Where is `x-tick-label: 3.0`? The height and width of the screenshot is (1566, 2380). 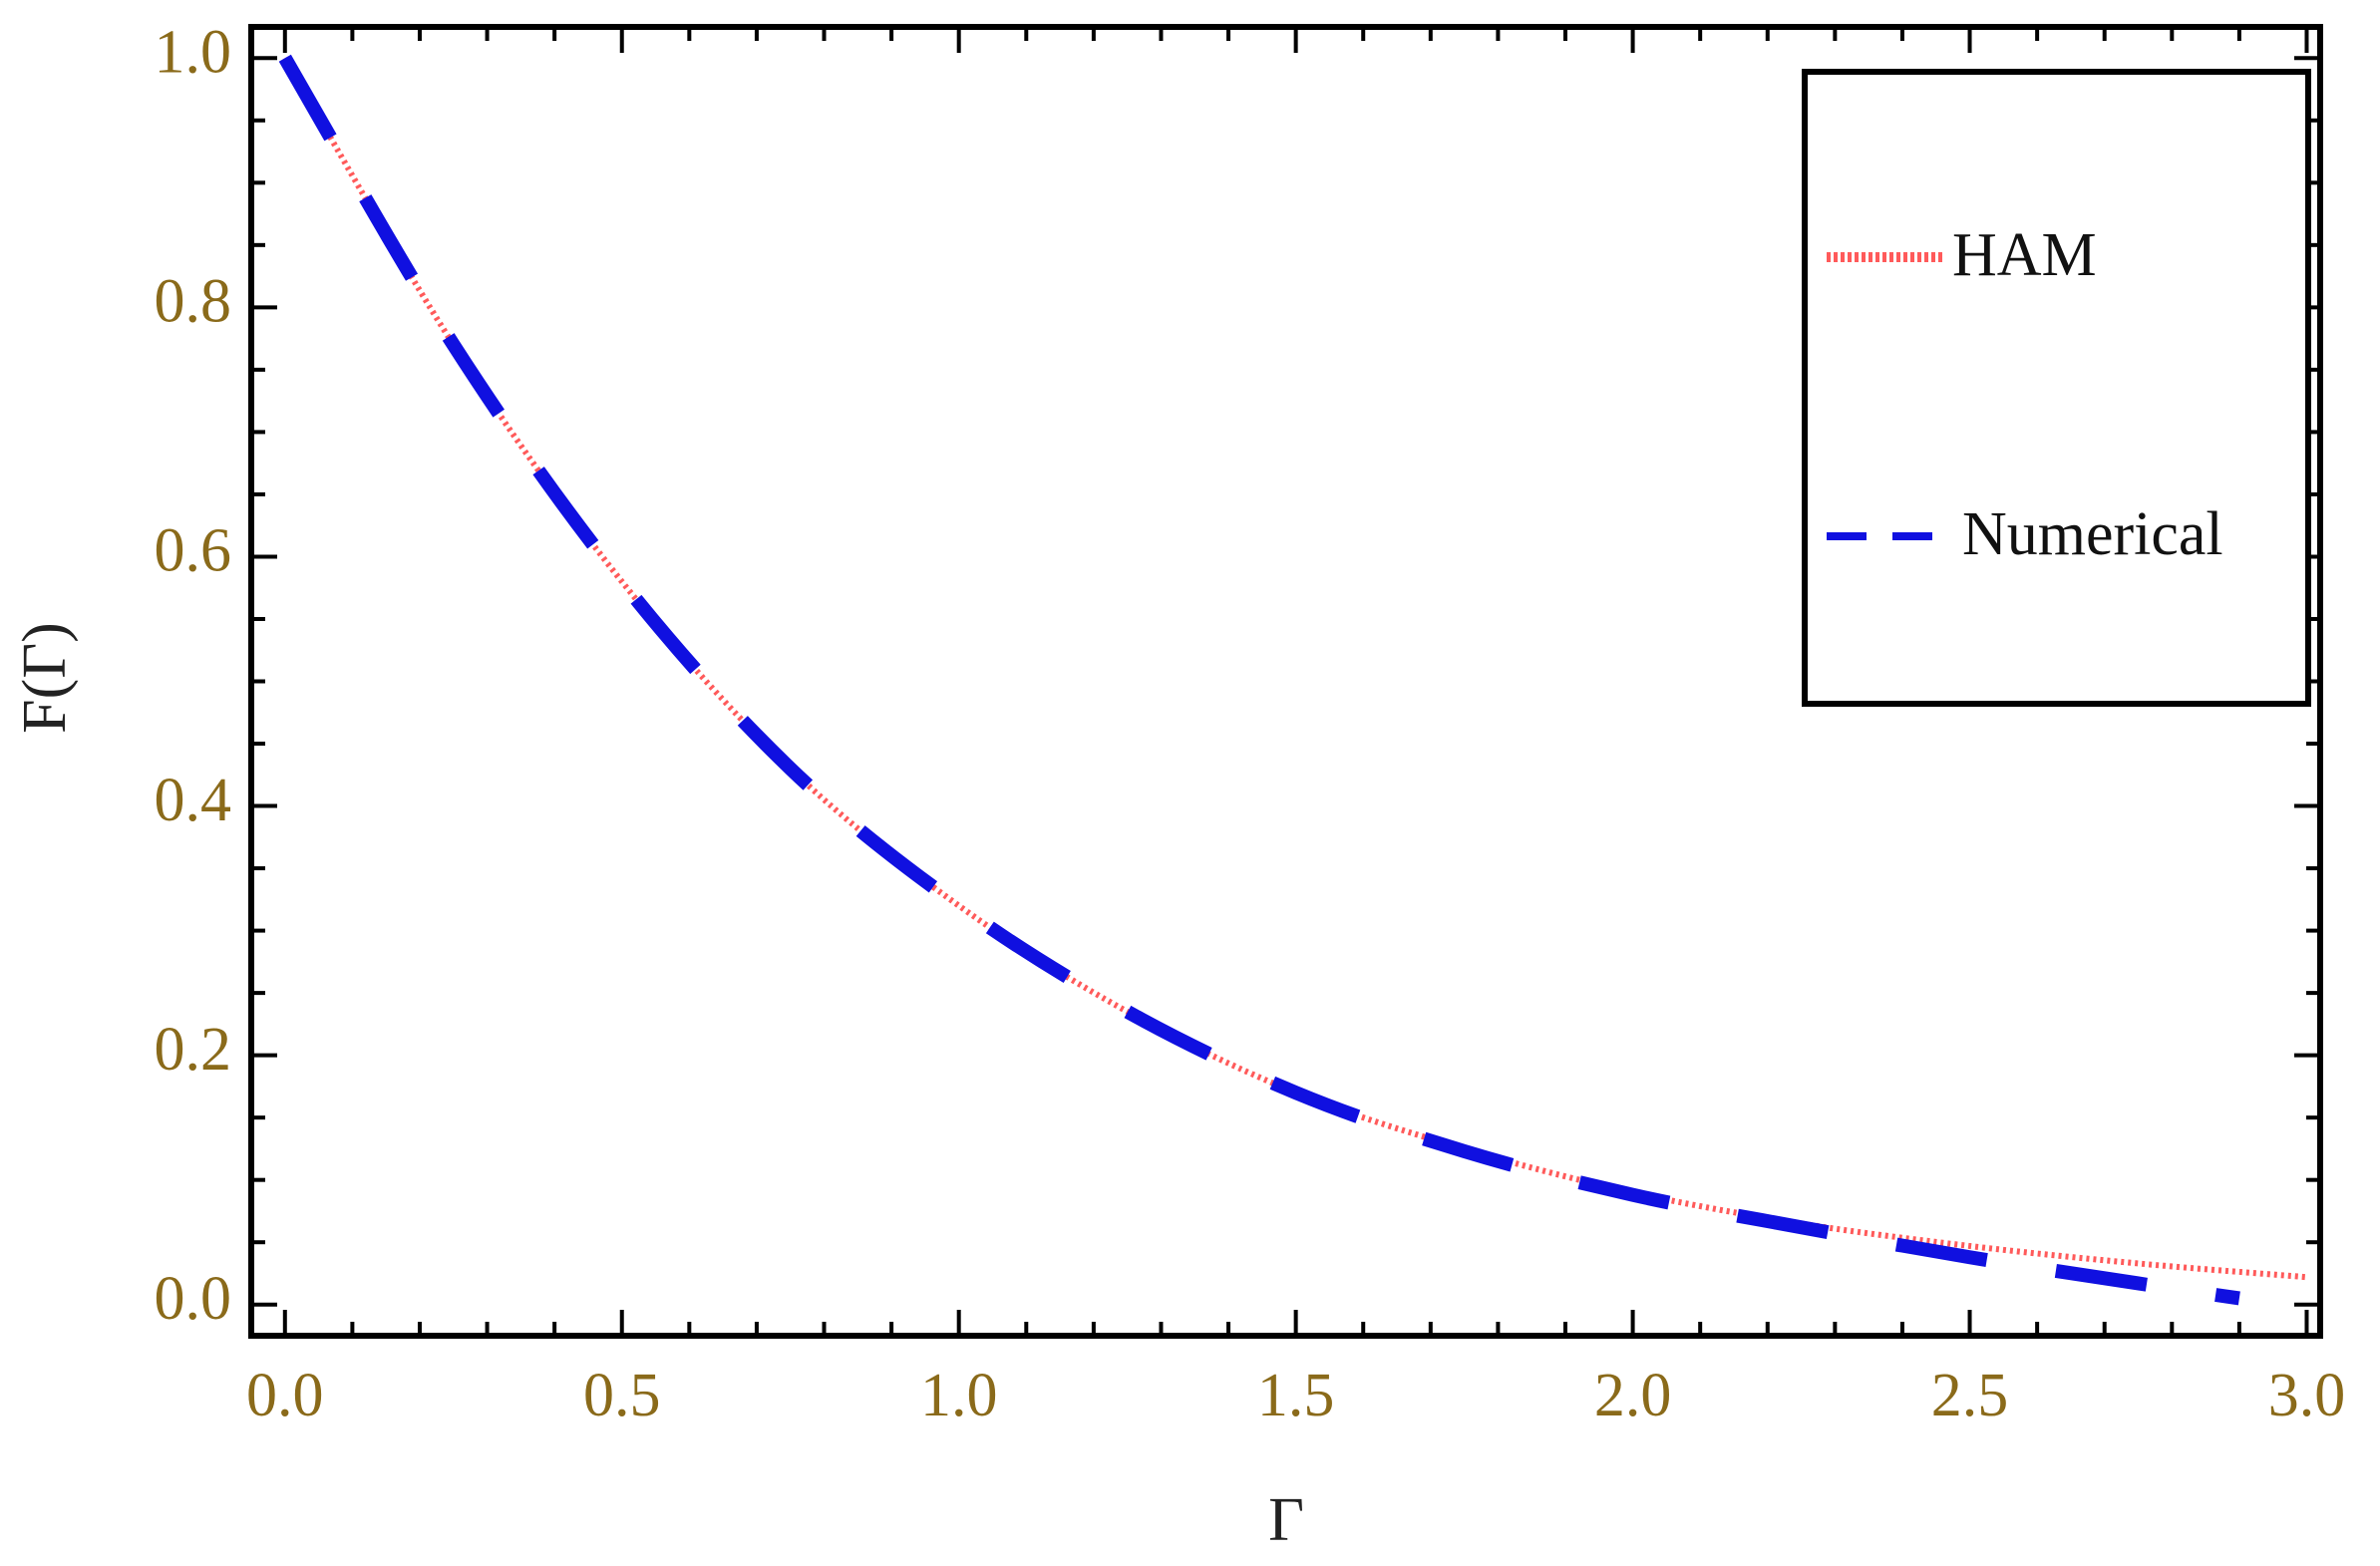 x-tick-label: 3.0 is located at coordinates (2307, 1395).